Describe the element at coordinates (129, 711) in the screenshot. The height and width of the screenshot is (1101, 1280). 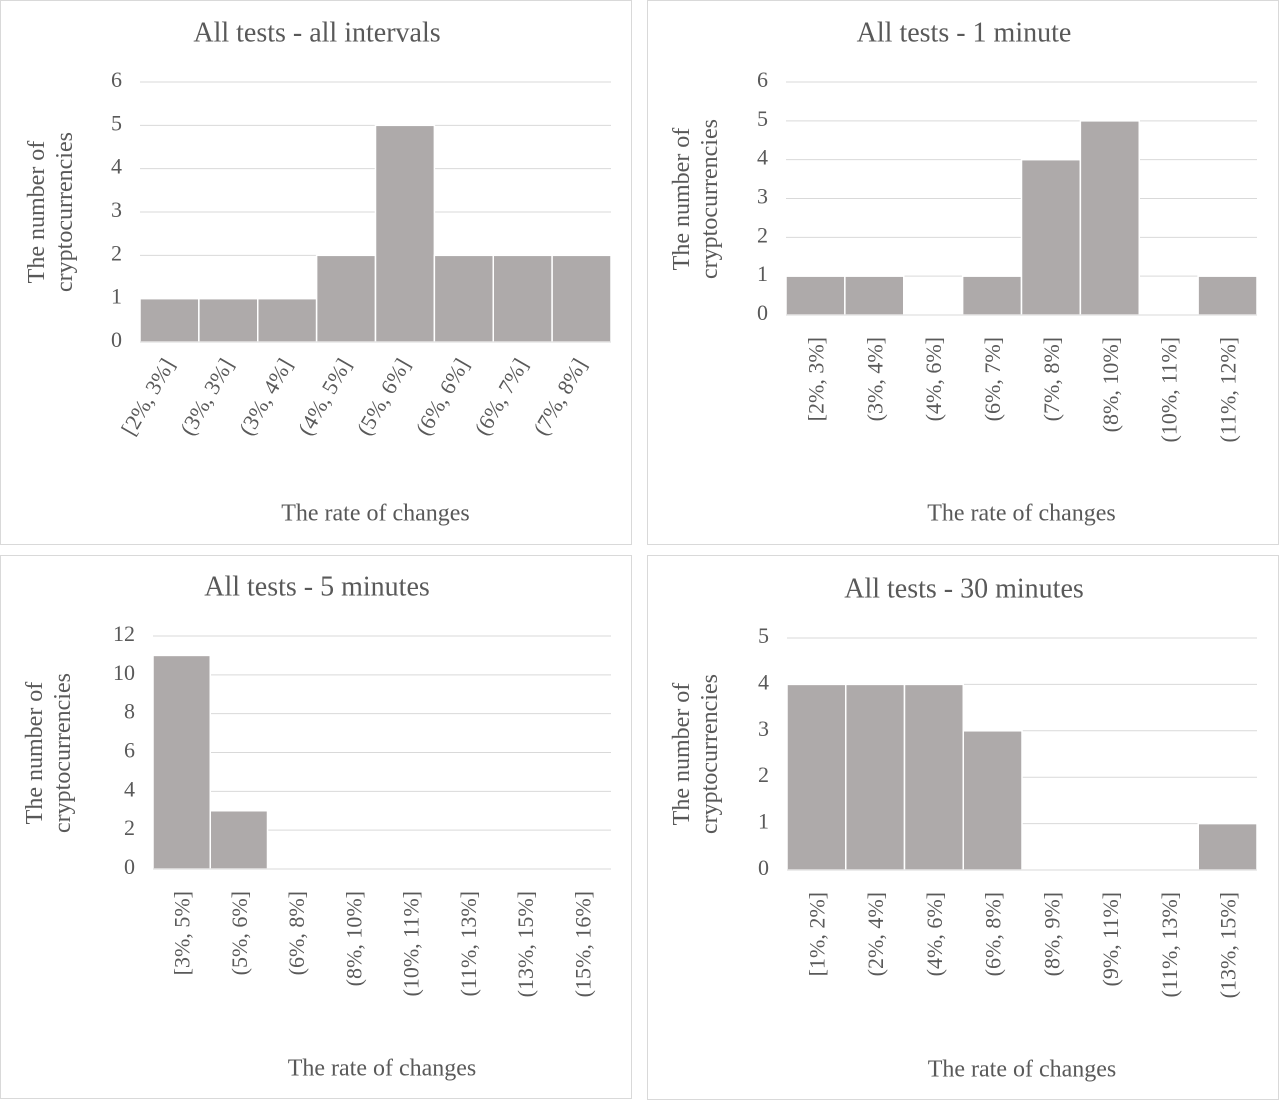
I see `y-tick-label: 8` at that location.